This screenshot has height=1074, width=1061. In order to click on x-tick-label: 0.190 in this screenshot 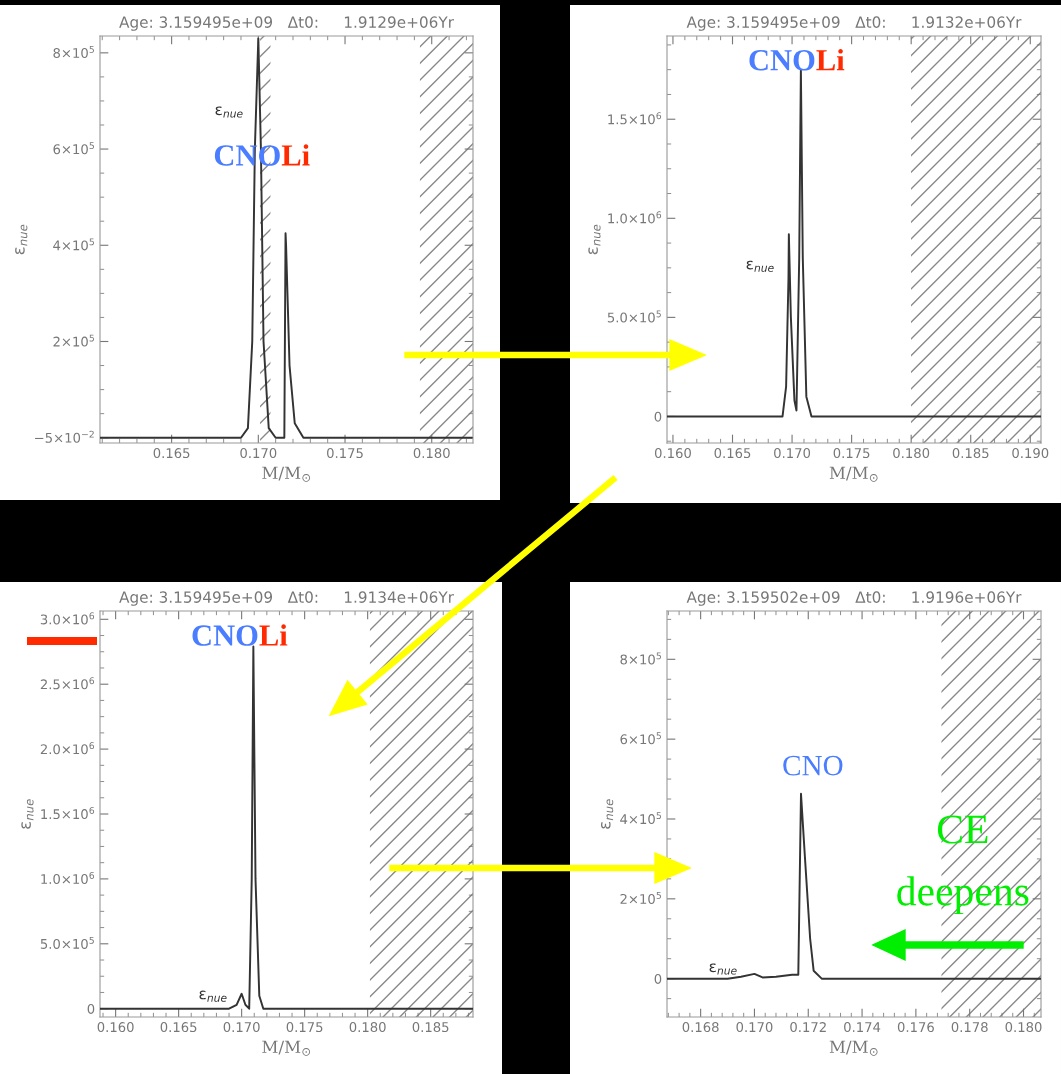, I will do `click(1030, 453)`.